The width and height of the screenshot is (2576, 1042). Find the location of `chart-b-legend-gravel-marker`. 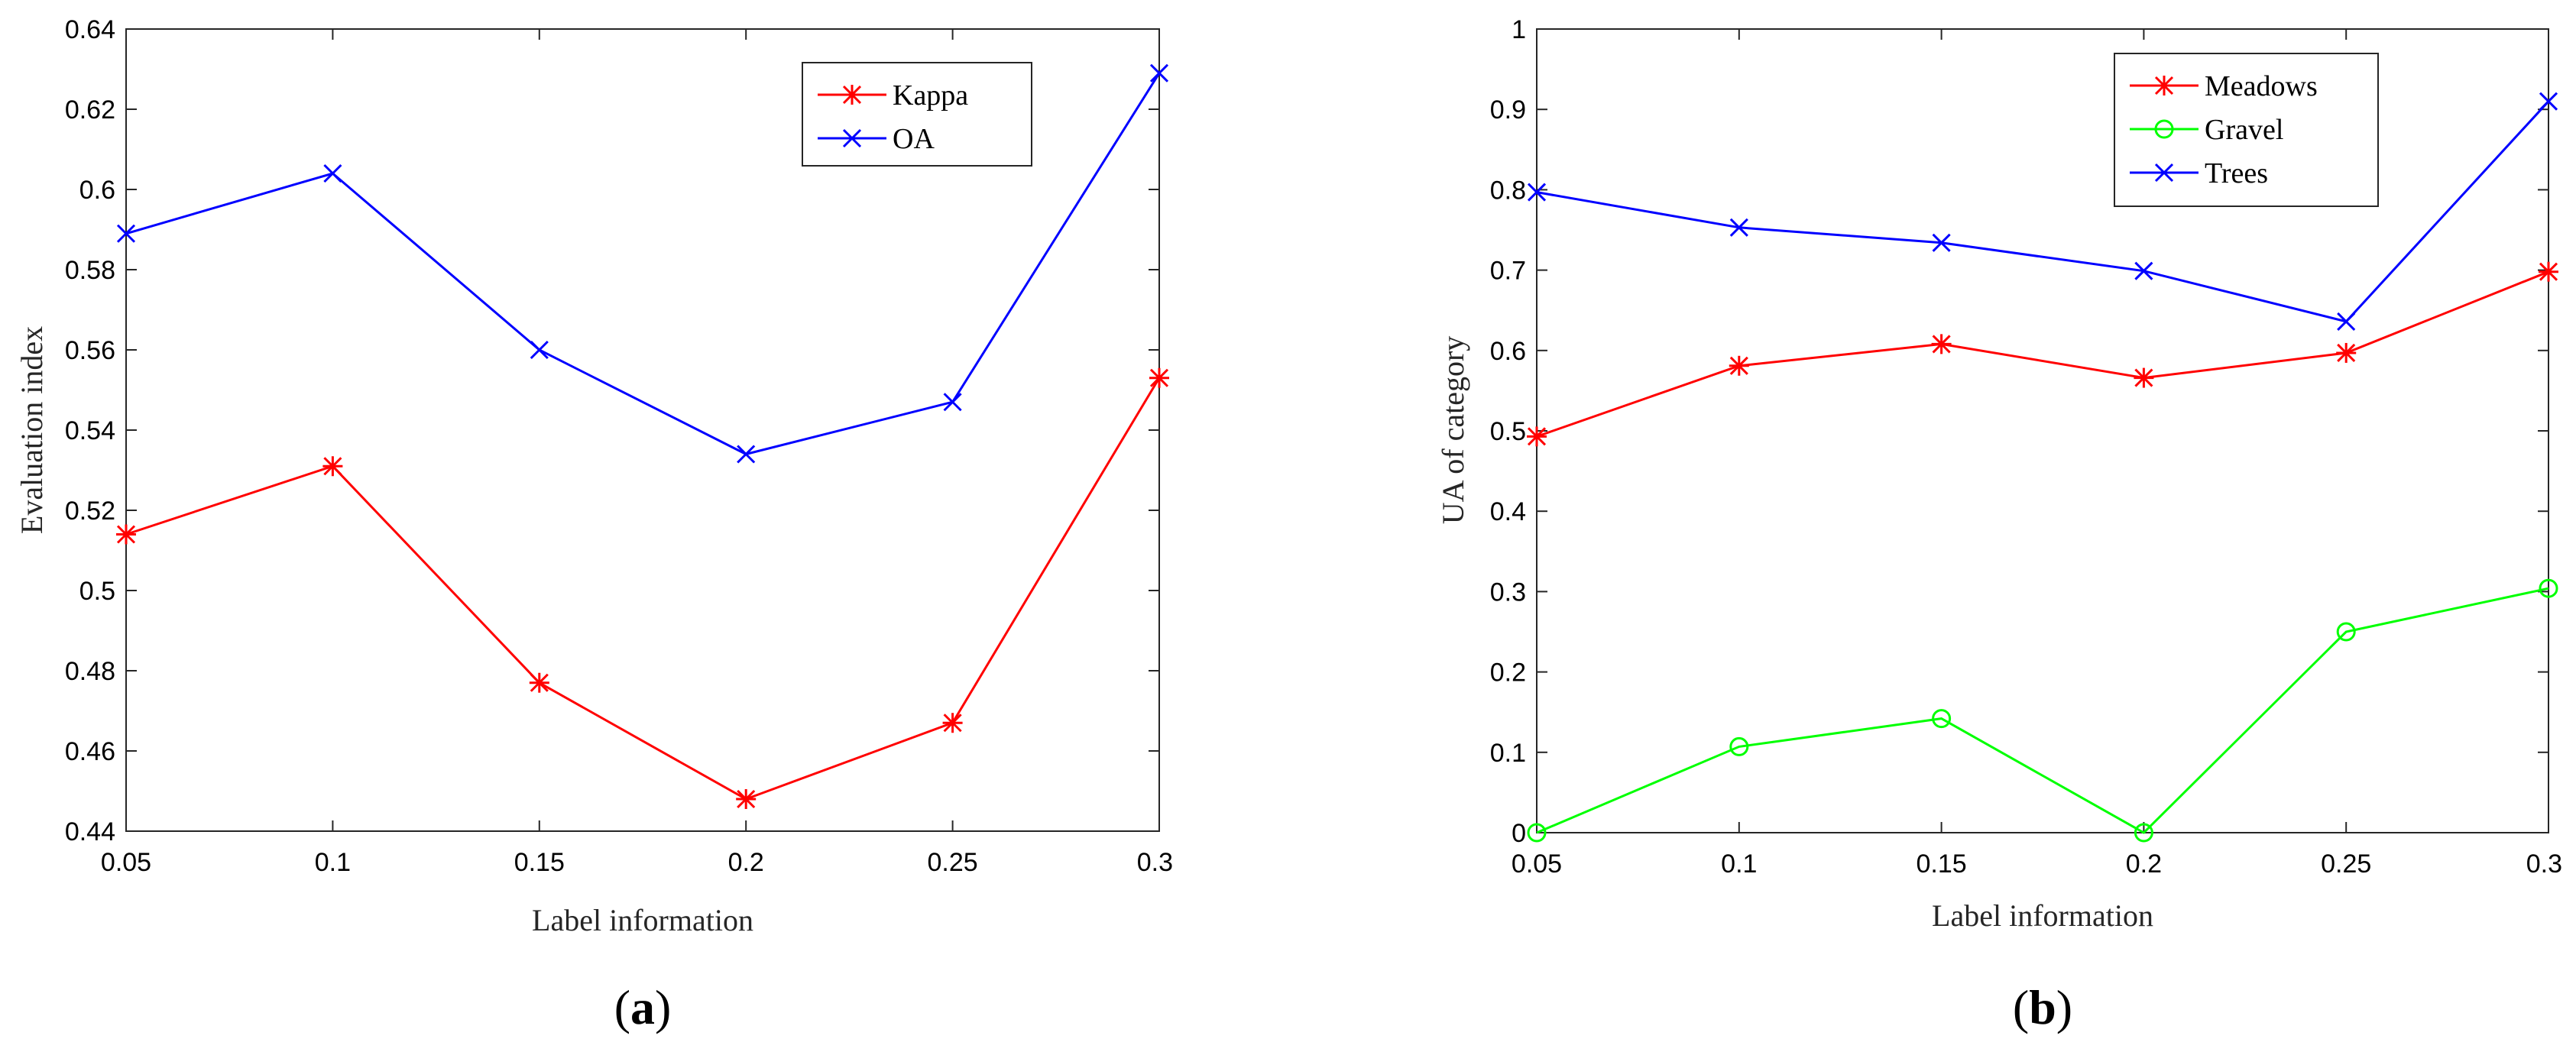

chart-b-legend-gravel-marker is located at coordinates (2164, 129).